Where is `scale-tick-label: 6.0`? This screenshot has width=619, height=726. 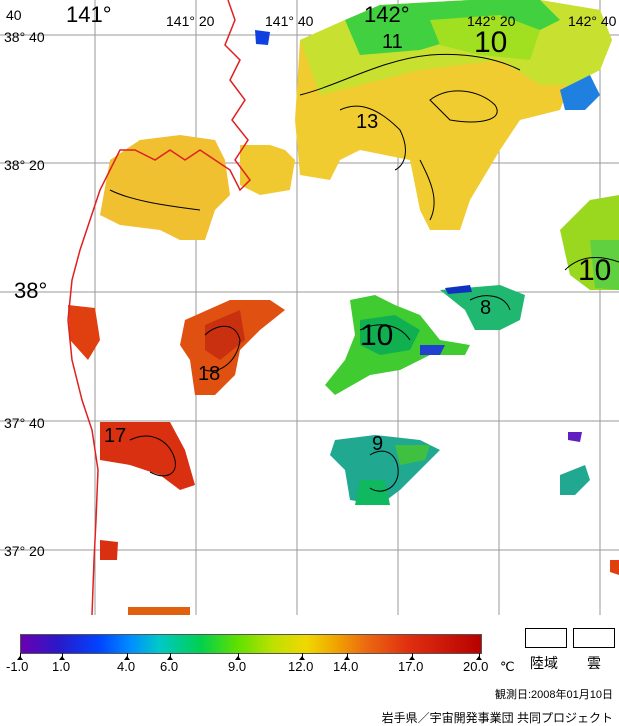
scale-tick-label: 6.0 is located at coordinates (169, 666).